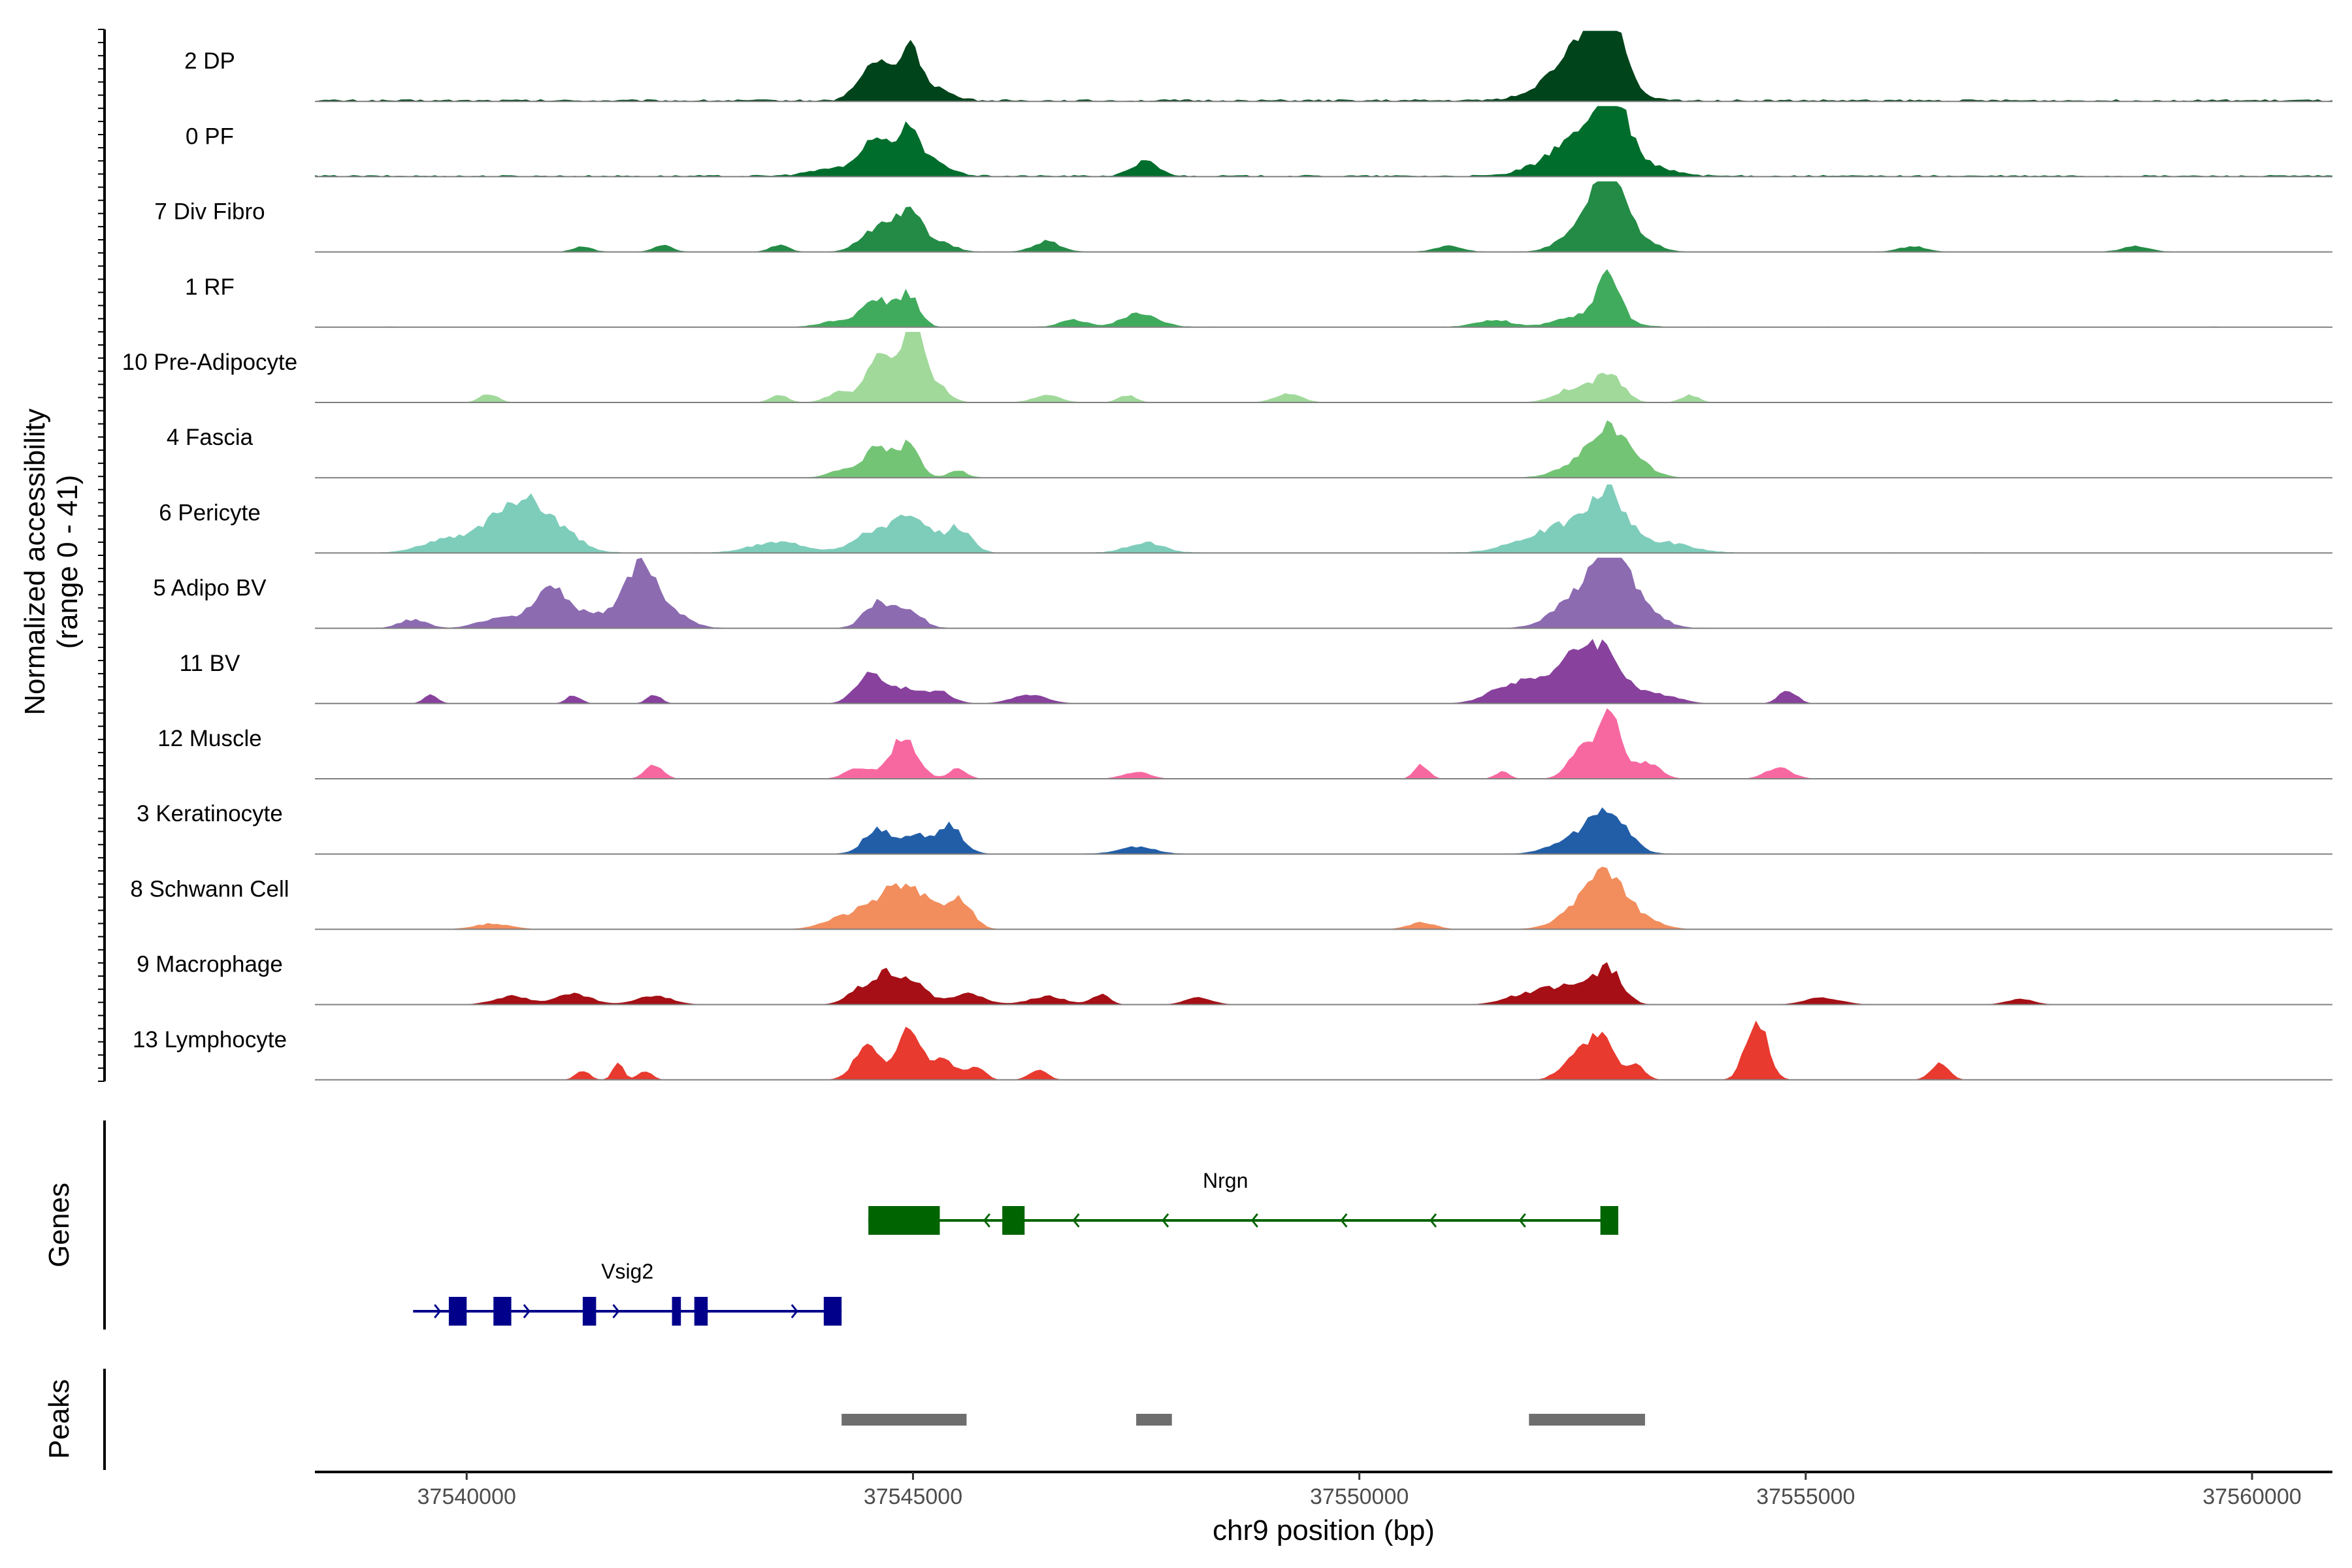 The width and height of the screenshot is (2352, 1568). I want to click on track-label: 1 RF, so click(210, 287).